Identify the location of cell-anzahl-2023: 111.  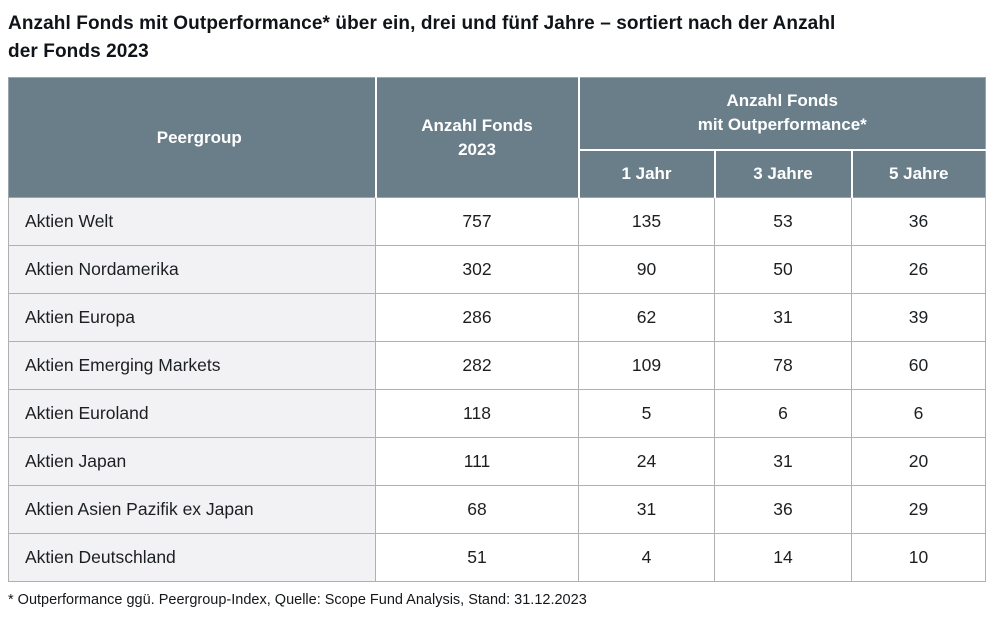
(477, 461).